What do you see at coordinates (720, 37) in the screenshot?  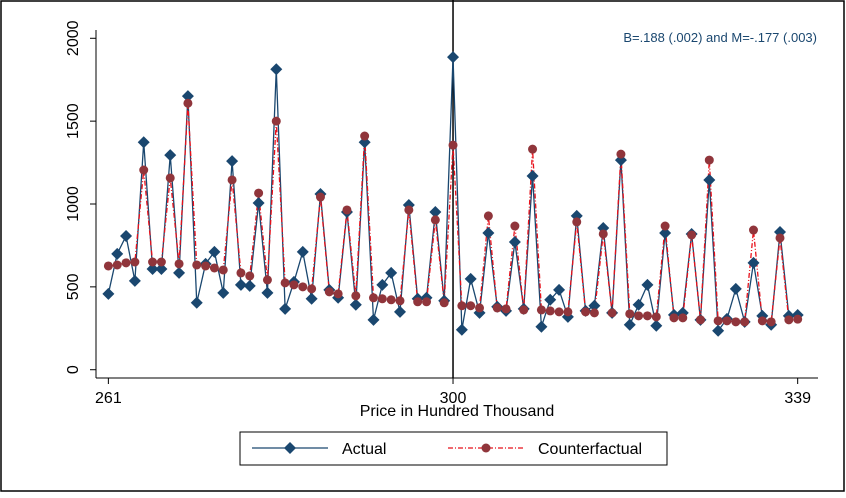 I see `annotation: B=.188 (.002) and M=-.177 (.003)` at bounding box center [720, 37].